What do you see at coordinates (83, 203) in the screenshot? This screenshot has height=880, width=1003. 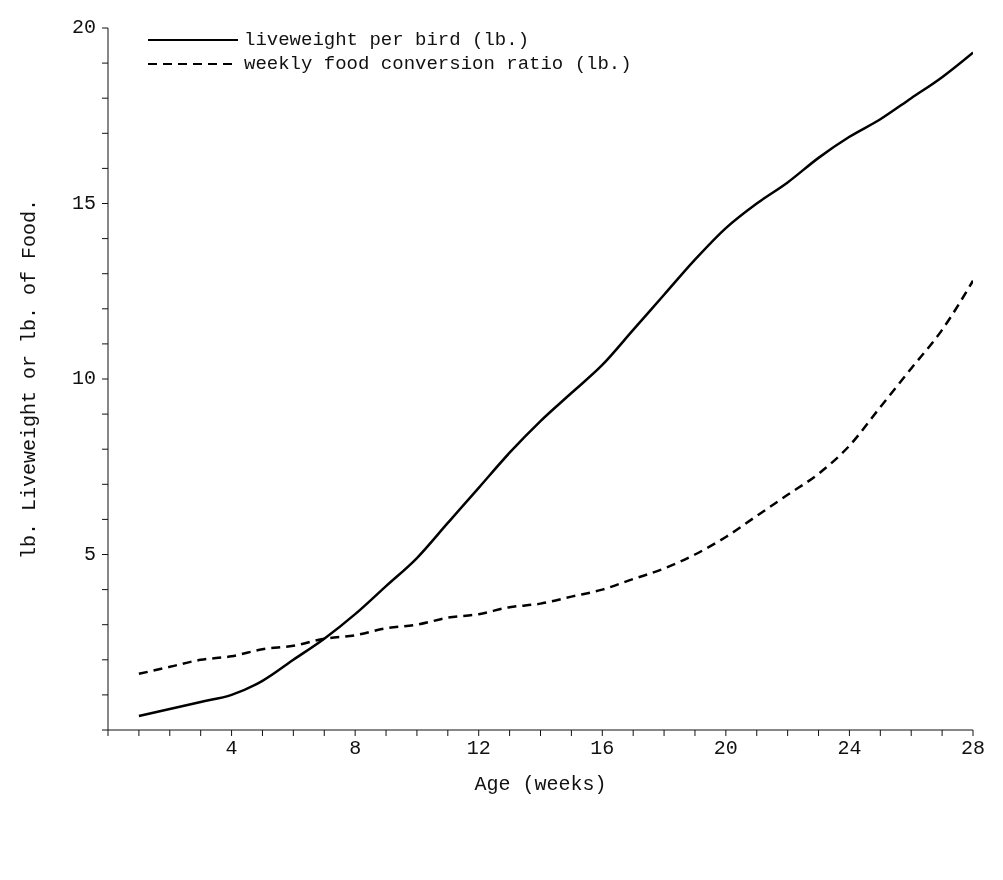 I see `y-tick-label: 15` at bounding box center [83, 203].